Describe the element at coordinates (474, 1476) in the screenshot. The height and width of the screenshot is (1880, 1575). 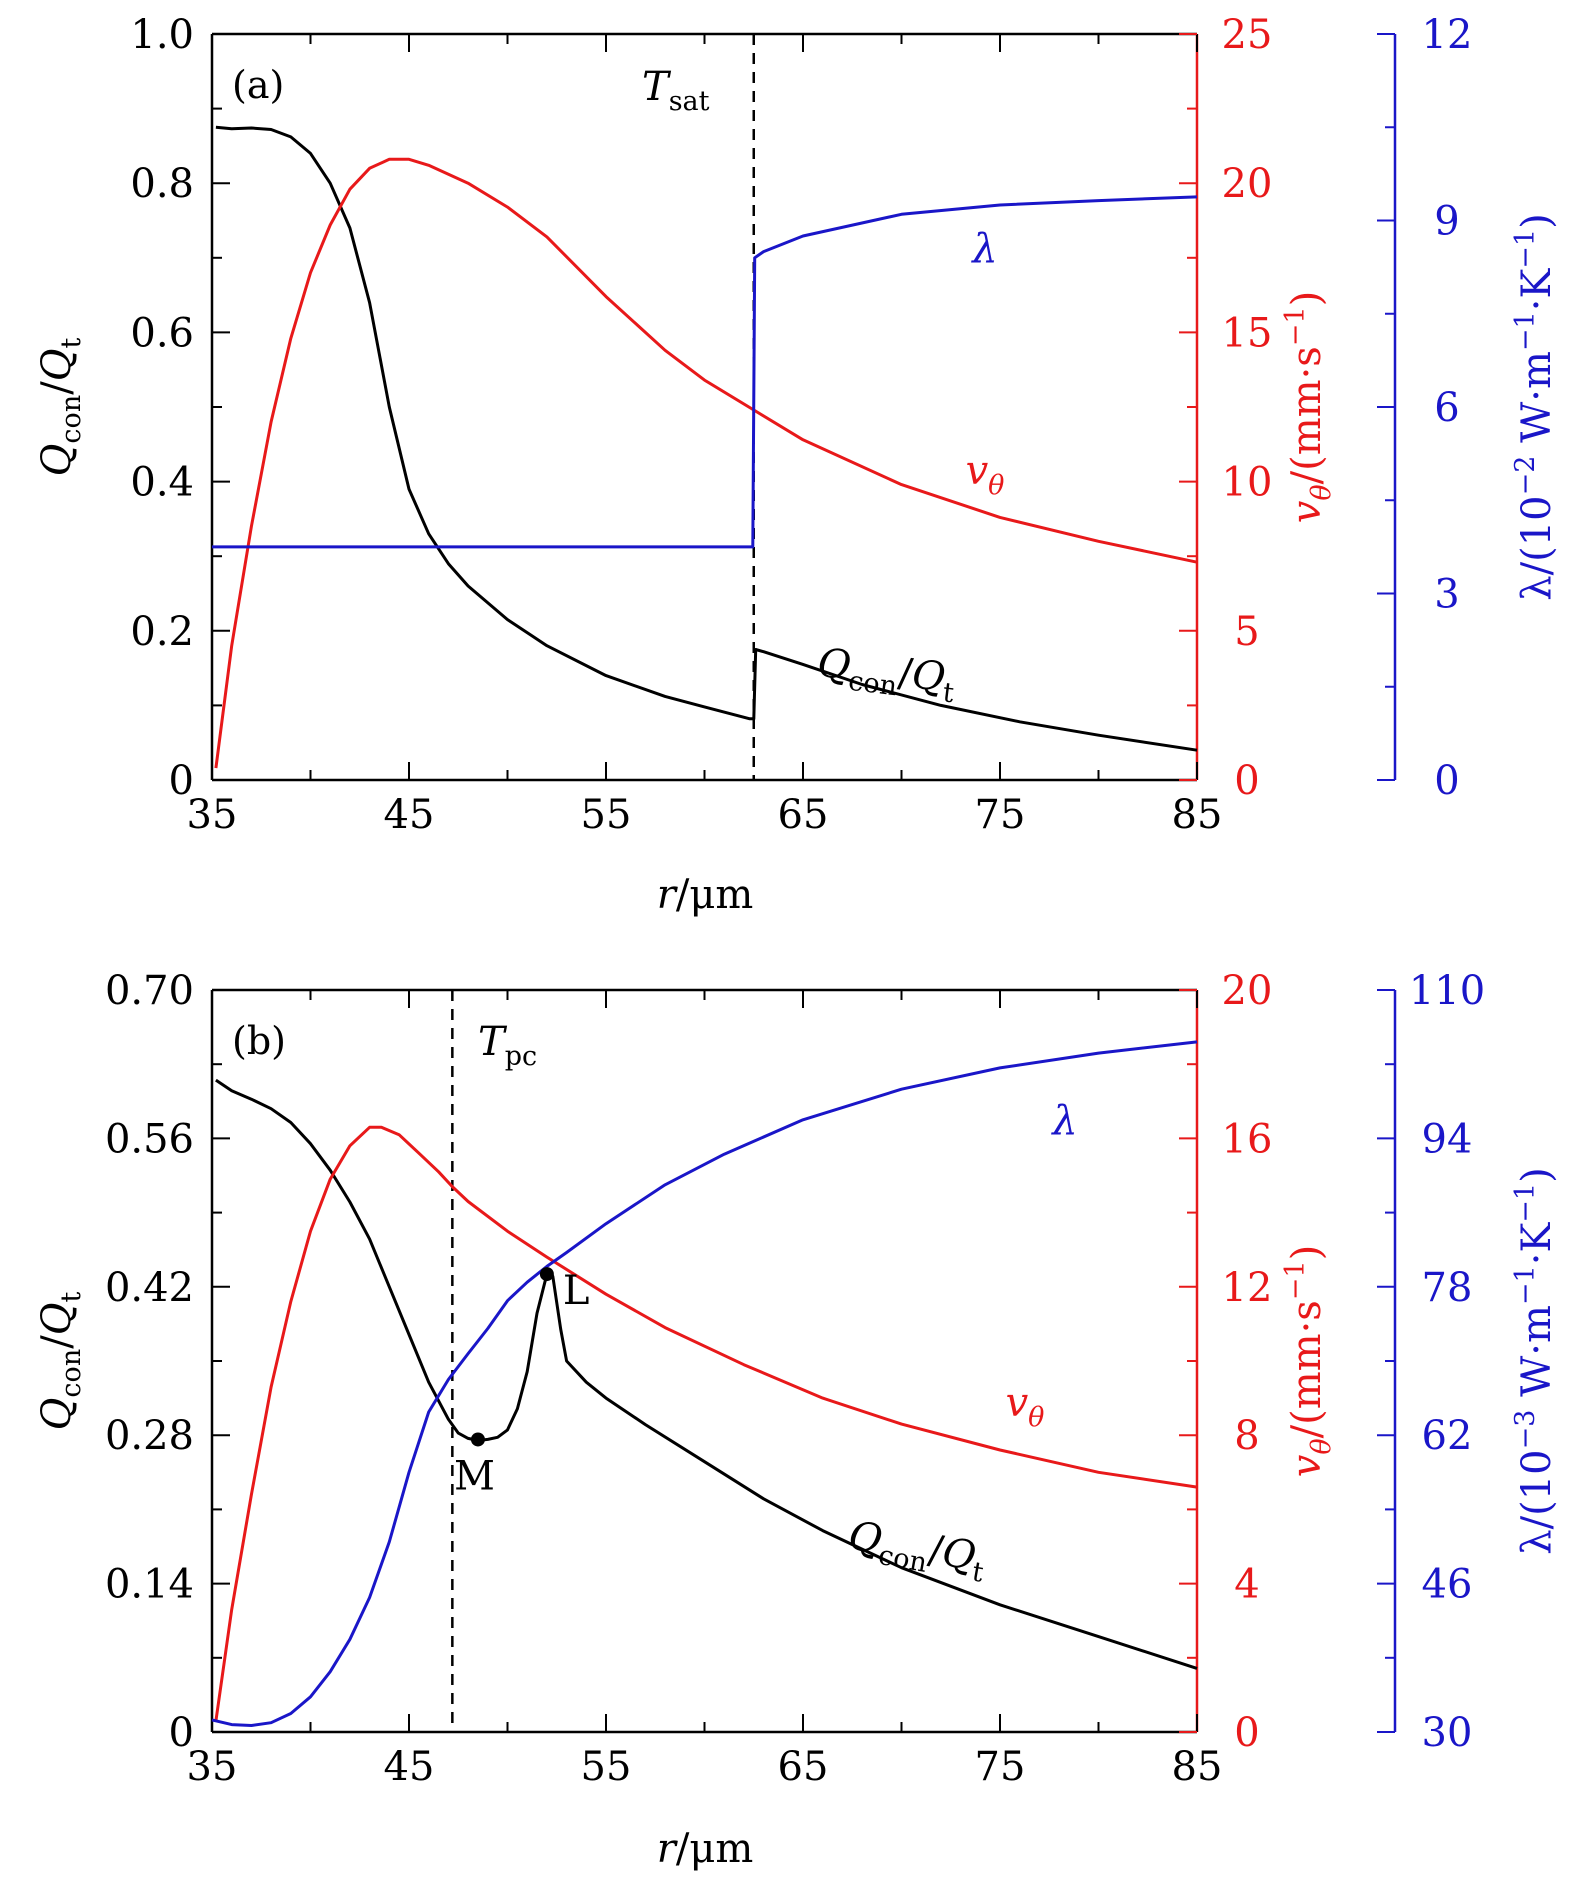
I see `point-label: M` at that location.